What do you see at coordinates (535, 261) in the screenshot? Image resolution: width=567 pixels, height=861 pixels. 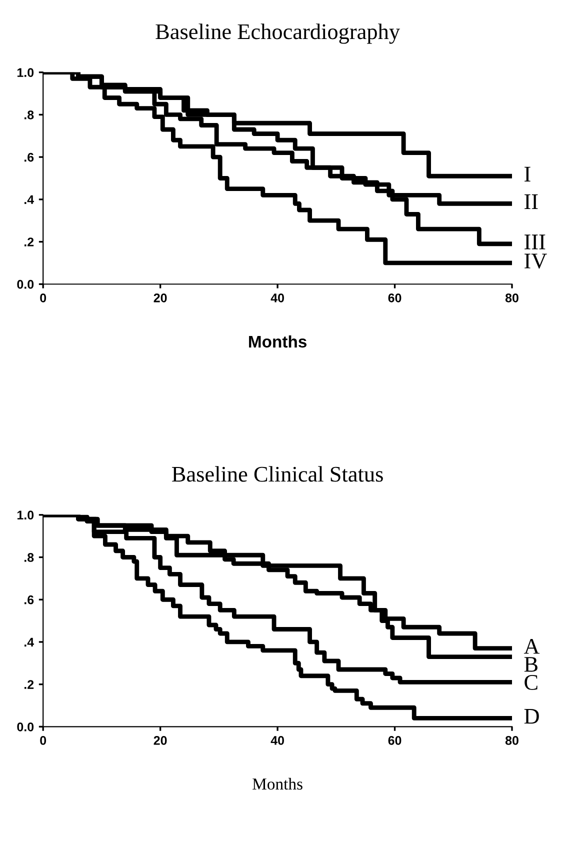 I see `series-label: IV` at bounding box center [535, 261].